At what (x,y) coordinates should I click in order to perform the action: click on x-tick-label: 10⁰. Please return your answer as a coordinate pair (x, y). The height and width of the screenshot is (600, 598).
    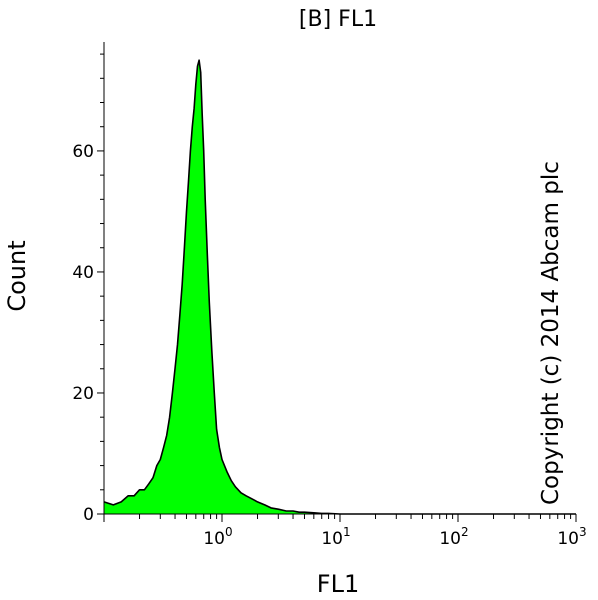
    Looking at the image, I should click on (217, 537).